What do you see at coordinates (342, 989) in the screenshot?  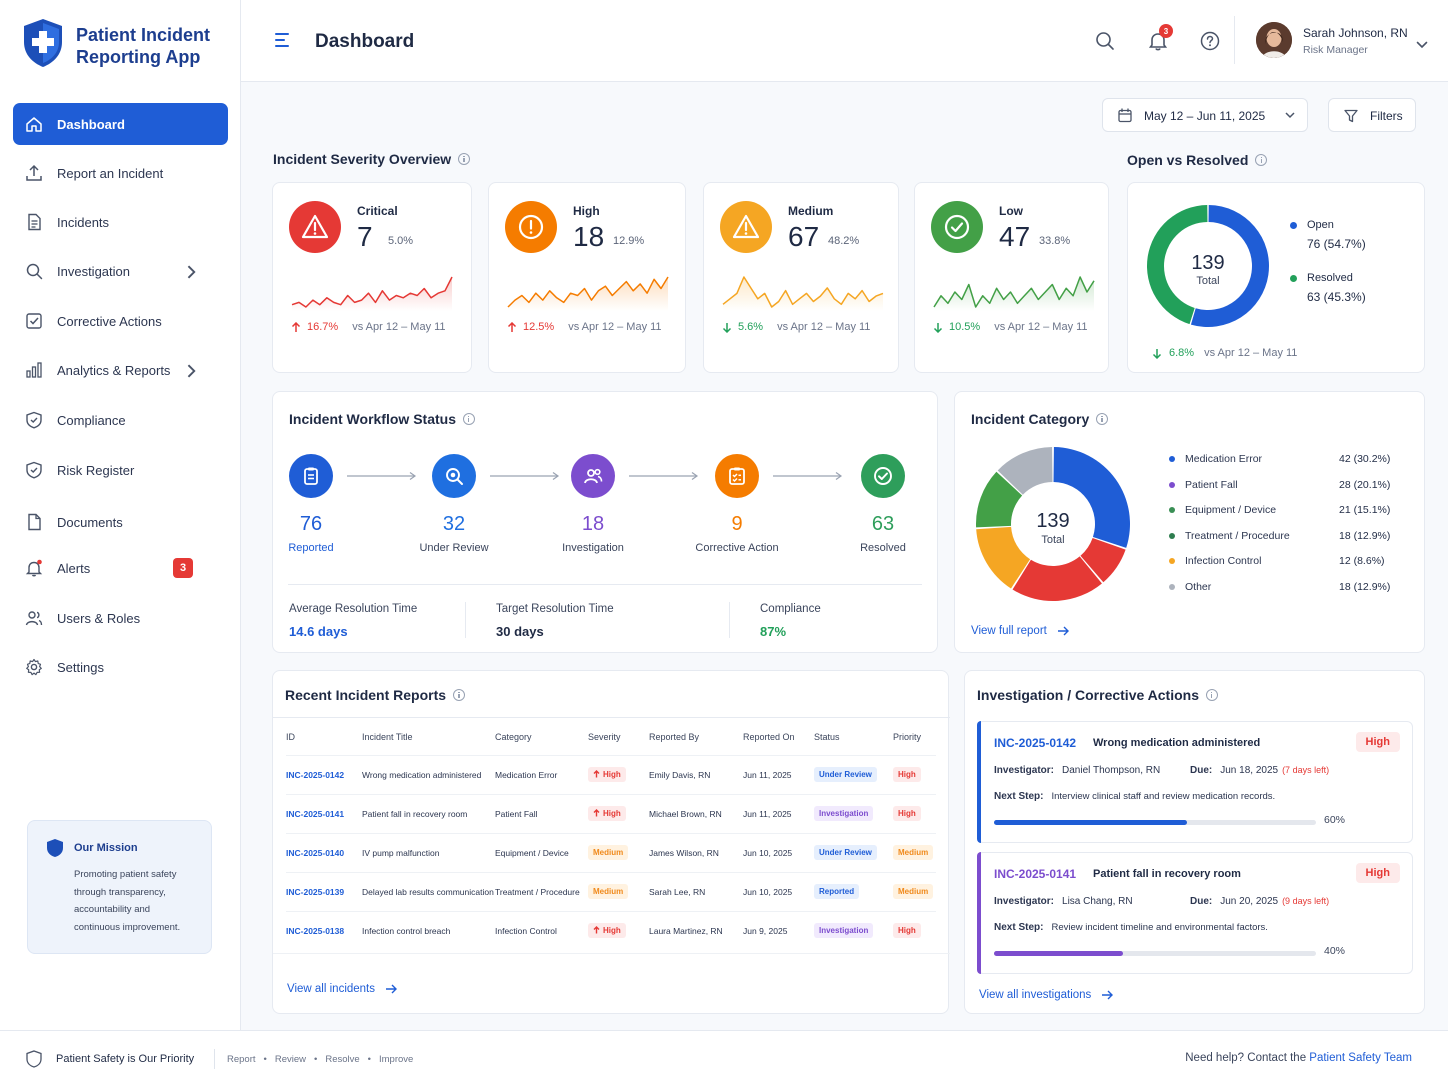 I see `view-all-incidents-link: View all incidents` at bounding box center [342, 989].